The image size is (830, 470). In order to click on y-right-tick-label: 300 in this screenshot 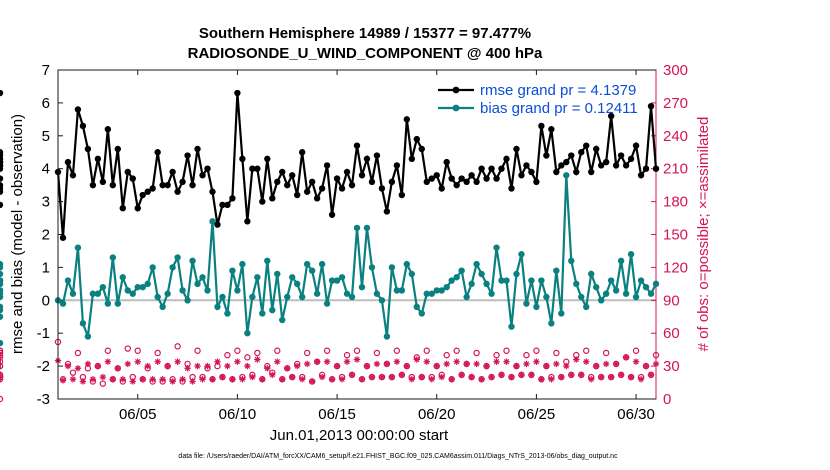, I will do `click(675, 70)`.